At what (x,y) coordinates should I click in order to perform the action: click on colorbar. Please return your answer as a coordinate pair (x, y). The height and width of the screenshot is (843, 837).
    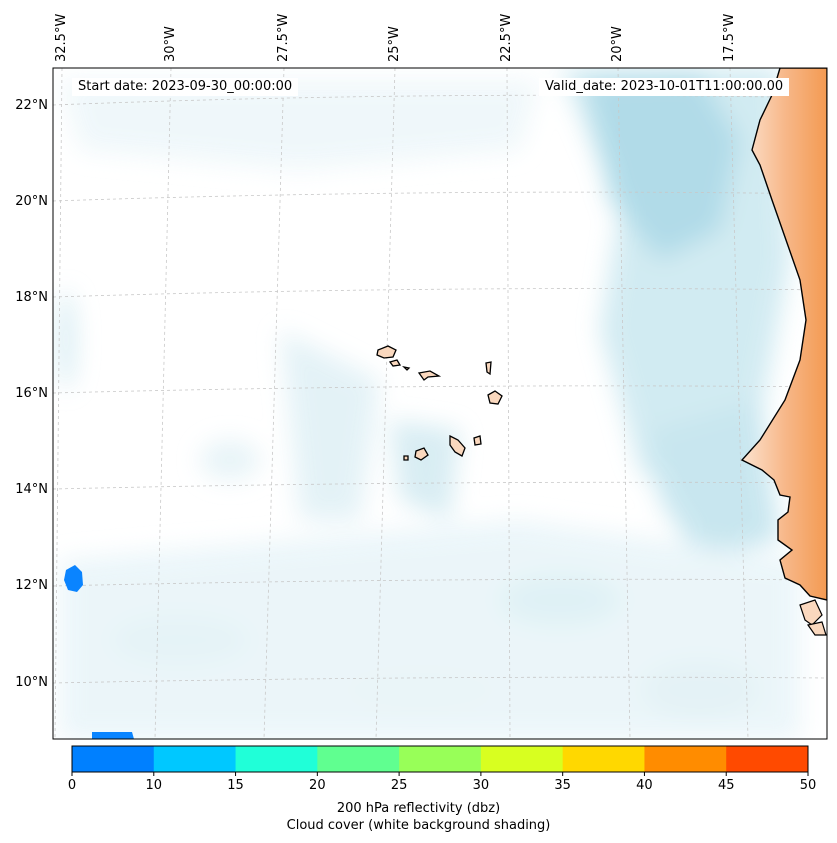
    Looking at the image, I should click on (440, 760).